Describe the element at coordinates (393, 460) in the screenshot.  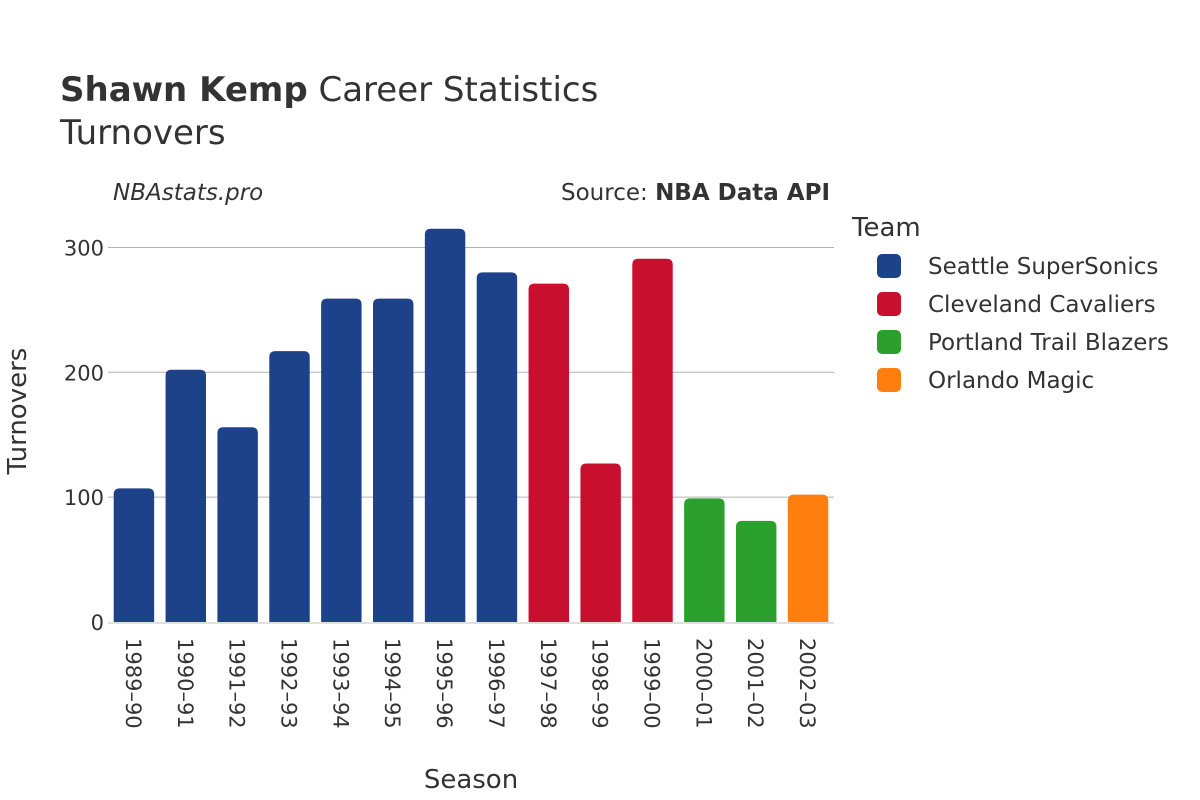
I see `bar-1994–95` at that location.